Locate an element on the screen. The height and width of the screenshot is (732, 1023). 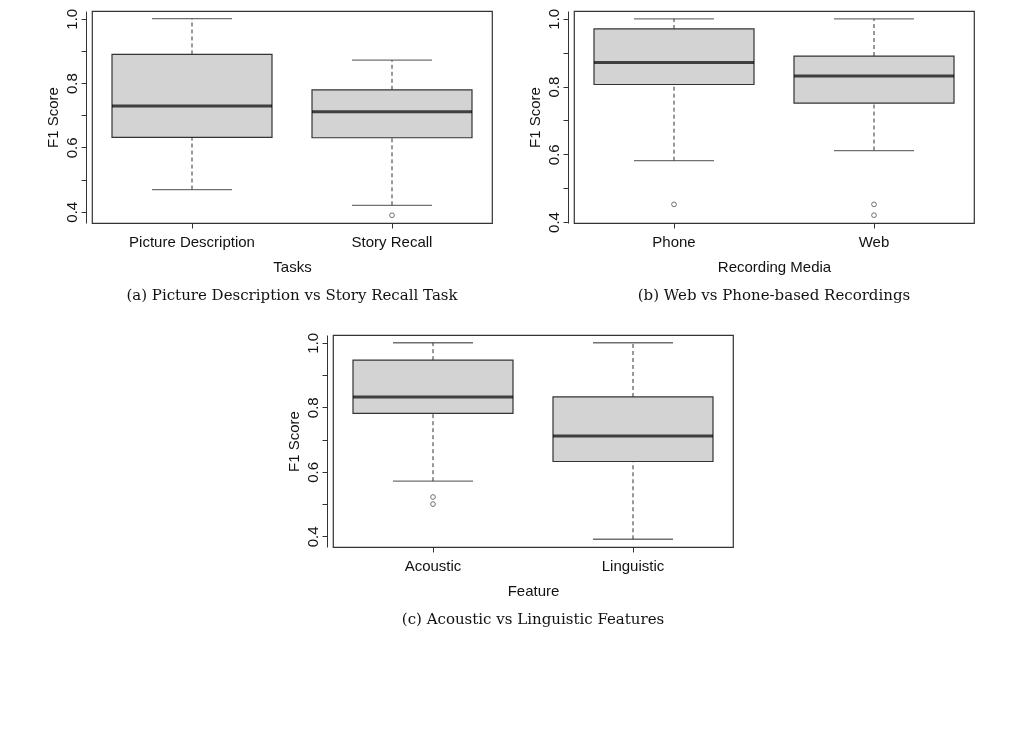
text: (c) Acoustic vs Linguistic Features is located at coordinates (532, 619).